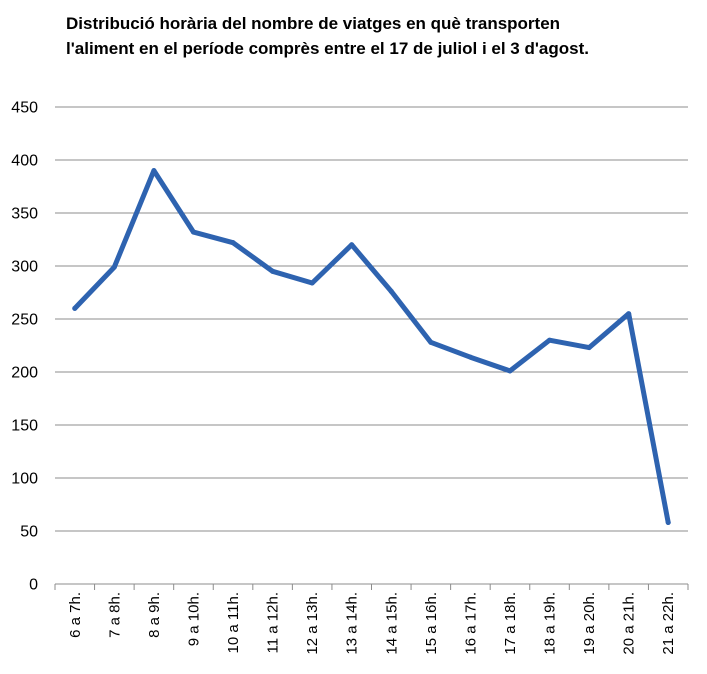 The height and width of the screenshot is (674, 707). What do you see at coordinates (24, 426) in the screenshot?
I see `y-tick-label: 150` at bounding box center [24, 426].